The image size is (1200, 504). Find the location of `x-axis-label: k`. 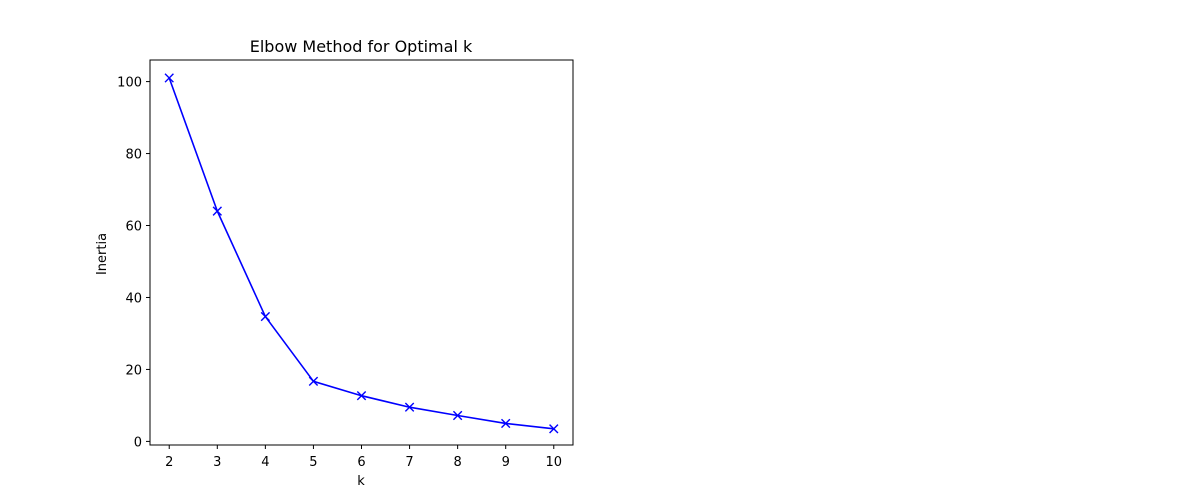

x-axis-label: k is located at coordinates (361, 481).